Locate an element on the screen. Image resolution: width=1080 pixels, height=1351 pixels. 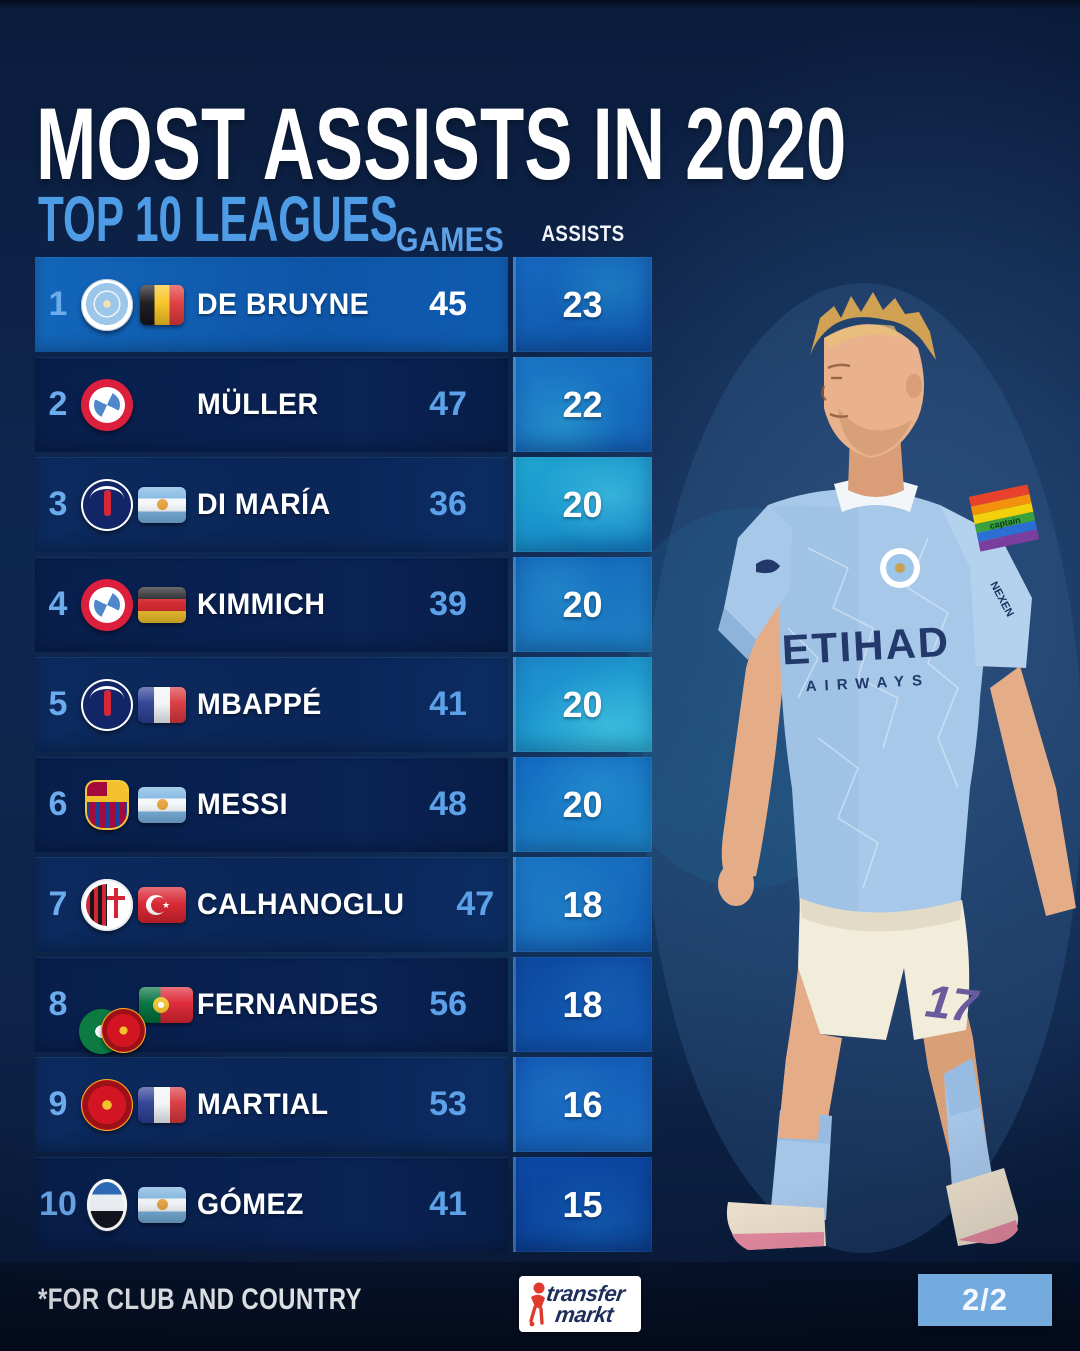
page-indicator: 2/2 is located at coordinates (985, 1299).